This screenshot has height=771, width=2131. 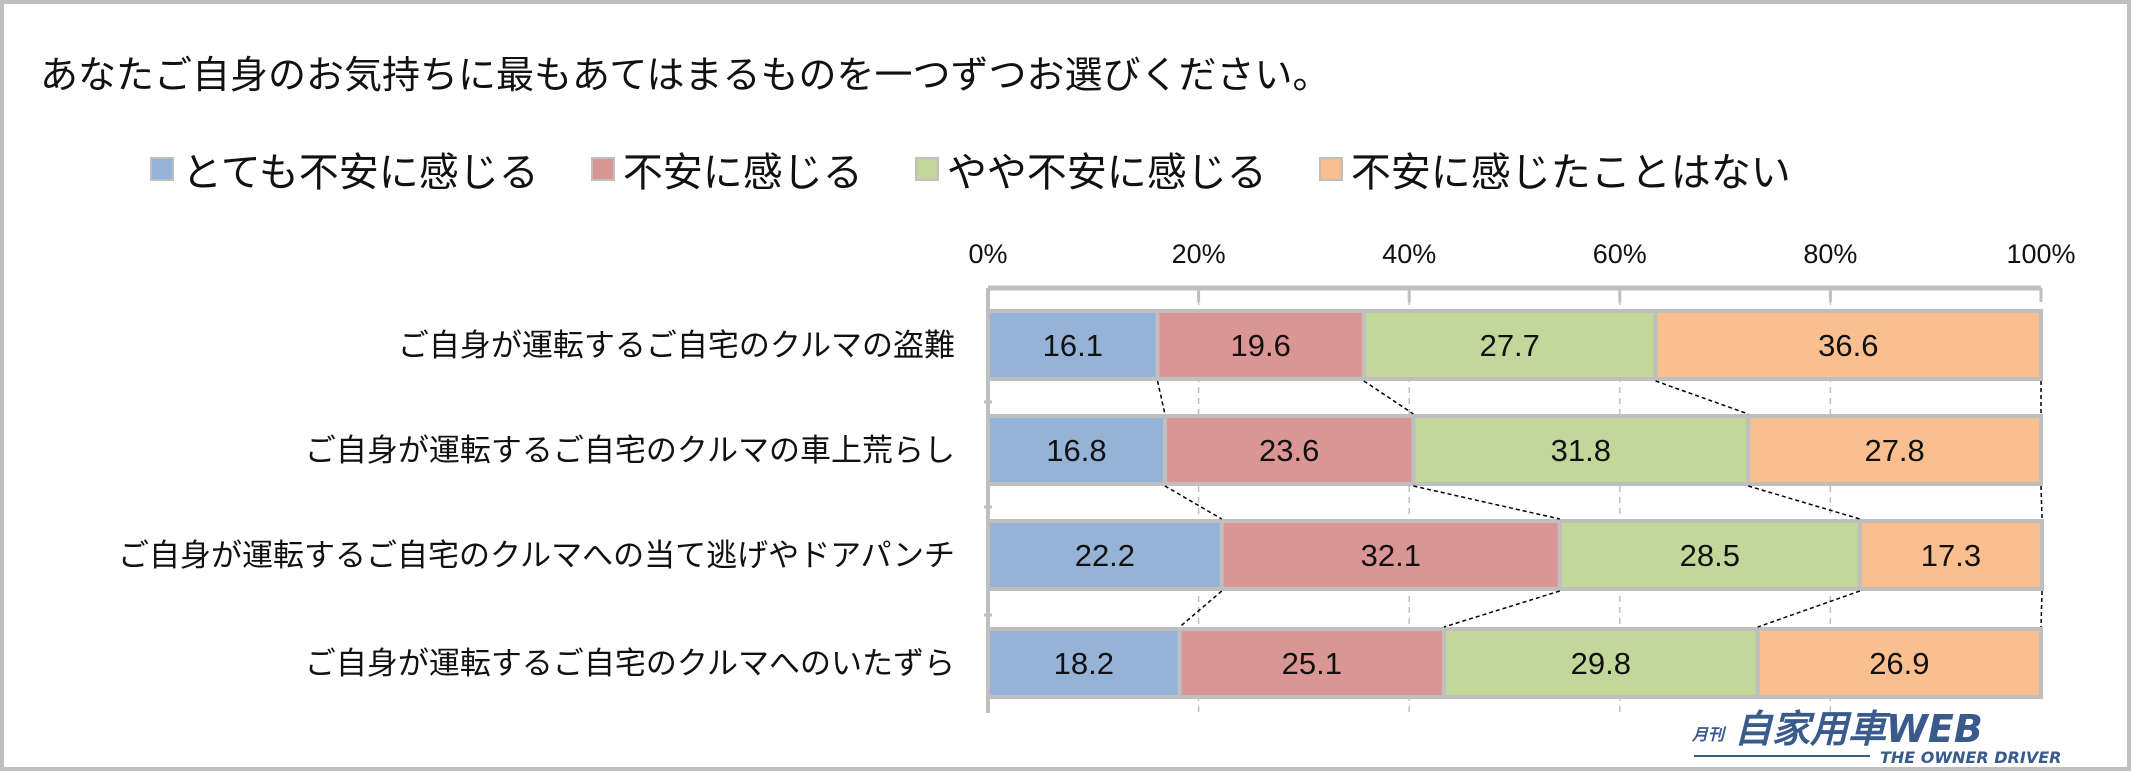 I want to click on data-label: 23.6, so click(x=1289, y=450).